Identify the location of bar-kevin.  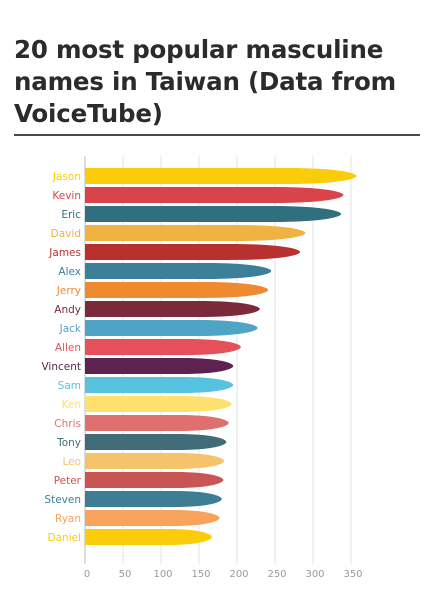
(214, 195).